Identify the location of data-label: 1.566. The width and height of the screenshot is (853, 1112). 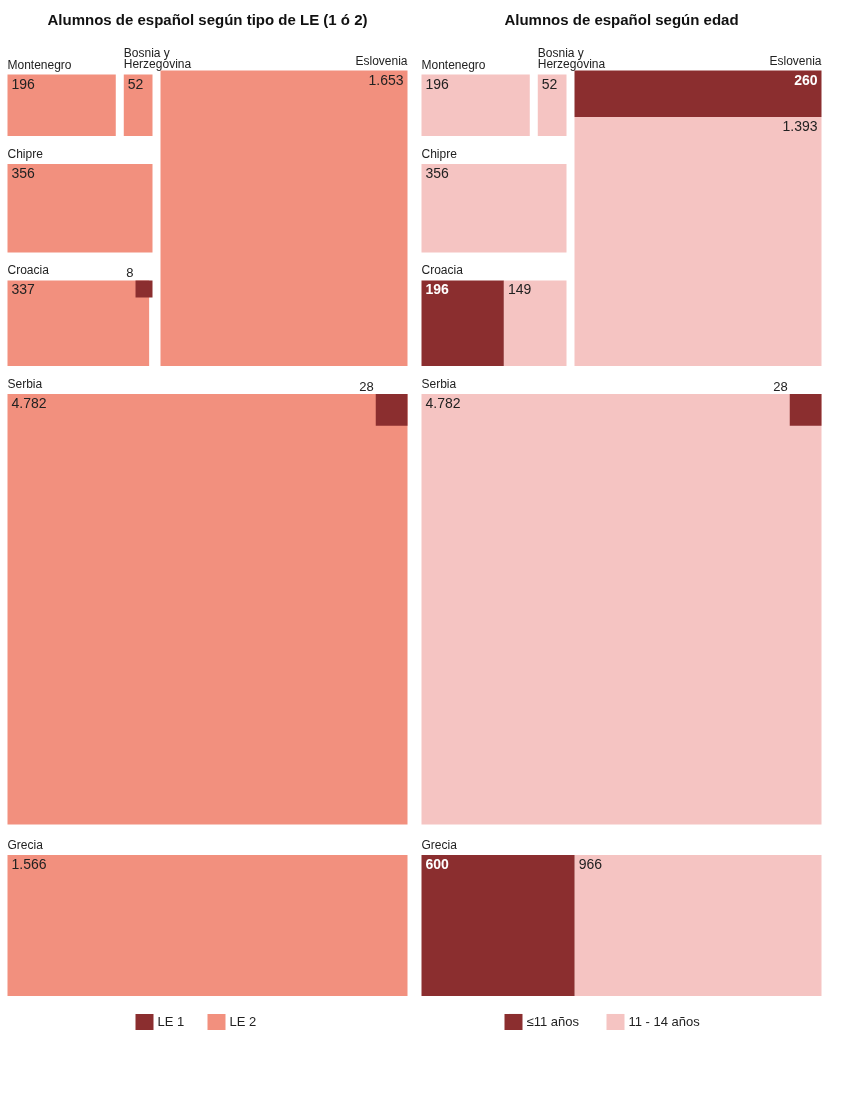
(29, 864).